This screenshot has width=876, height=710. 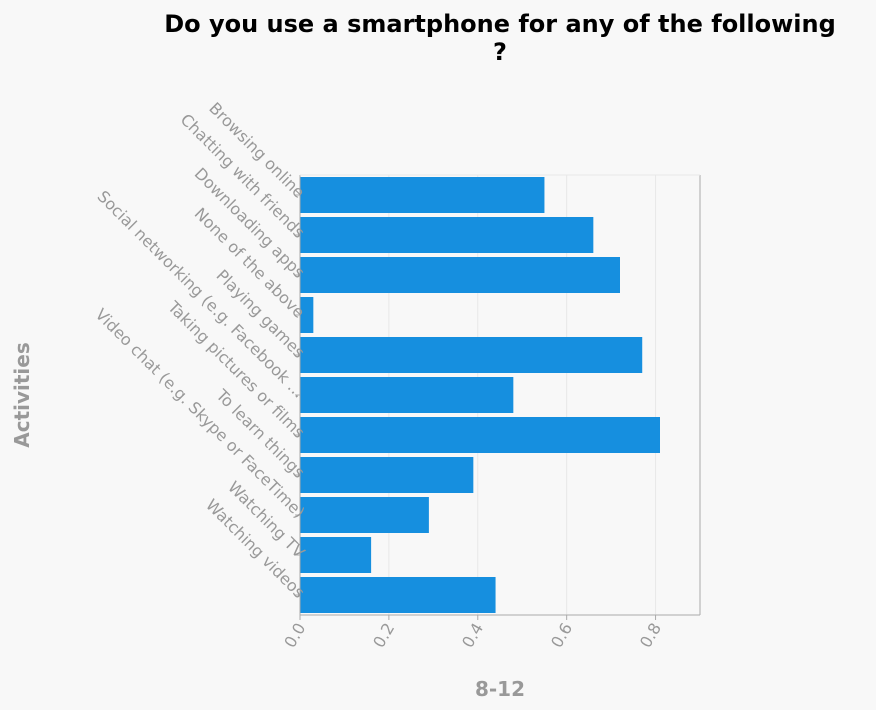 What do you see at coordinates (22, 395) in the screenshot?
I see `y-axis-title: Activities` at bounding box center [22, 395].